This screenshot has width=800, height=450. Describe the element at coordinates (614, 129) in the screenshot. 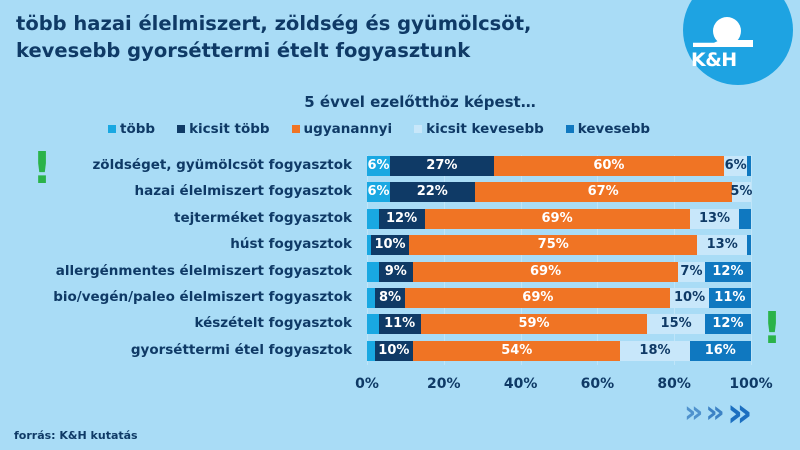

I see `legend-label: kevesebb` at that location.